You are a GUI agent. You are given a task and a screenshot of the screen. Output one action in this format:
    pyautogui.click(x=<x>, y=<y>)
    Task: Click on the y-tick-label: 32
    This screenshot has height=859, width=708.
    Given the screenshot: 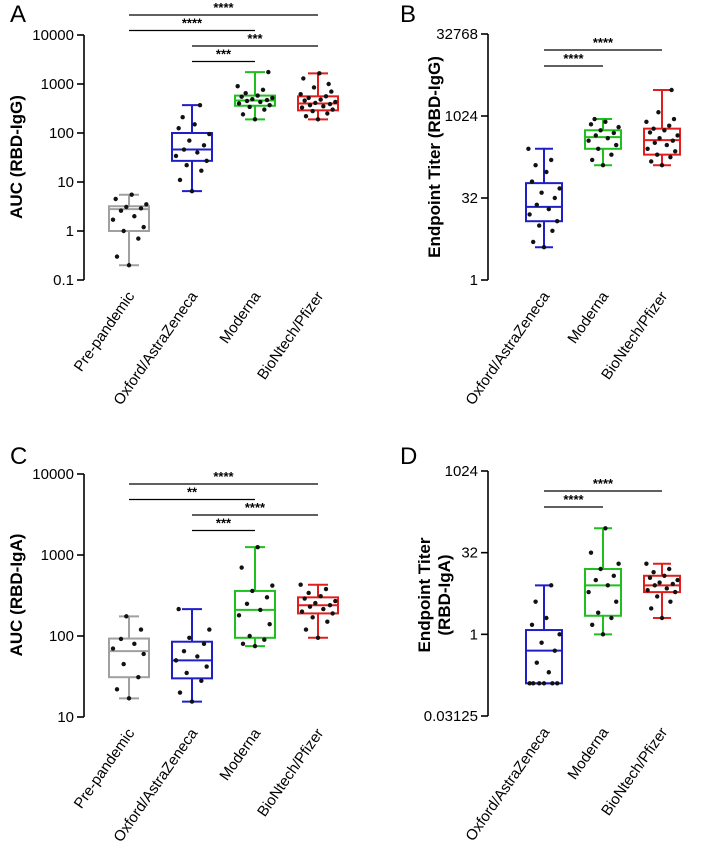 What is the action you would take?
    pyautogui.click(x=469, y=553)
    